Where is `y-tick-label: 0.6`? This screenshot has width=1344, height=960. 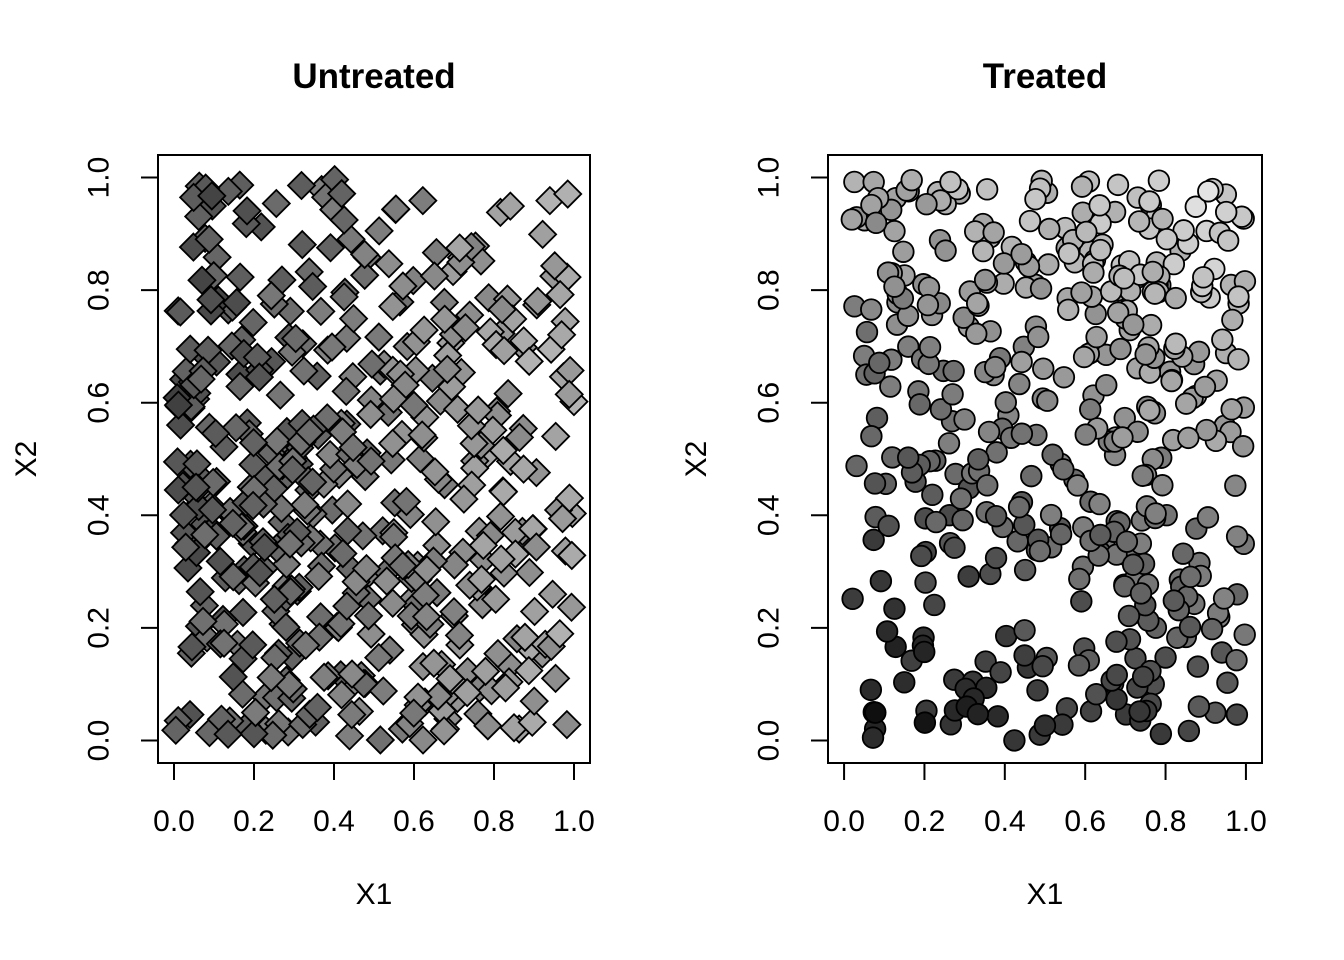
y-tick-label: 0.6 is located at coordinates (769, 403).